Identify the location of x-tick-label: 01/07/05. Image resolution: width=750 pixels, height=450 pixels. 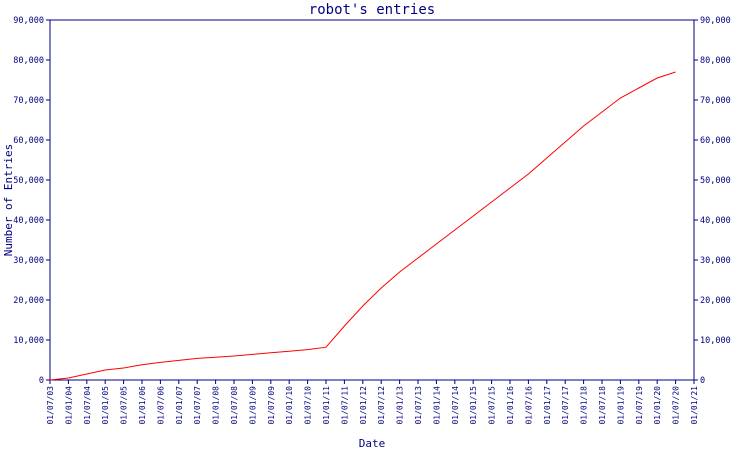
(124, 405).